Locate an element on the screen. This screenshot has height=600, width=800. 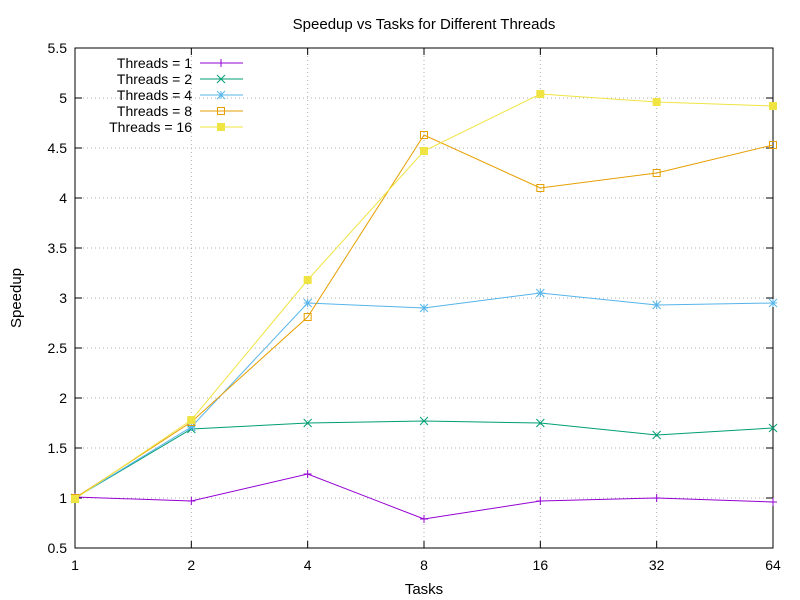
y-tick-label: 2.5 is located at coordinates (58, 348).